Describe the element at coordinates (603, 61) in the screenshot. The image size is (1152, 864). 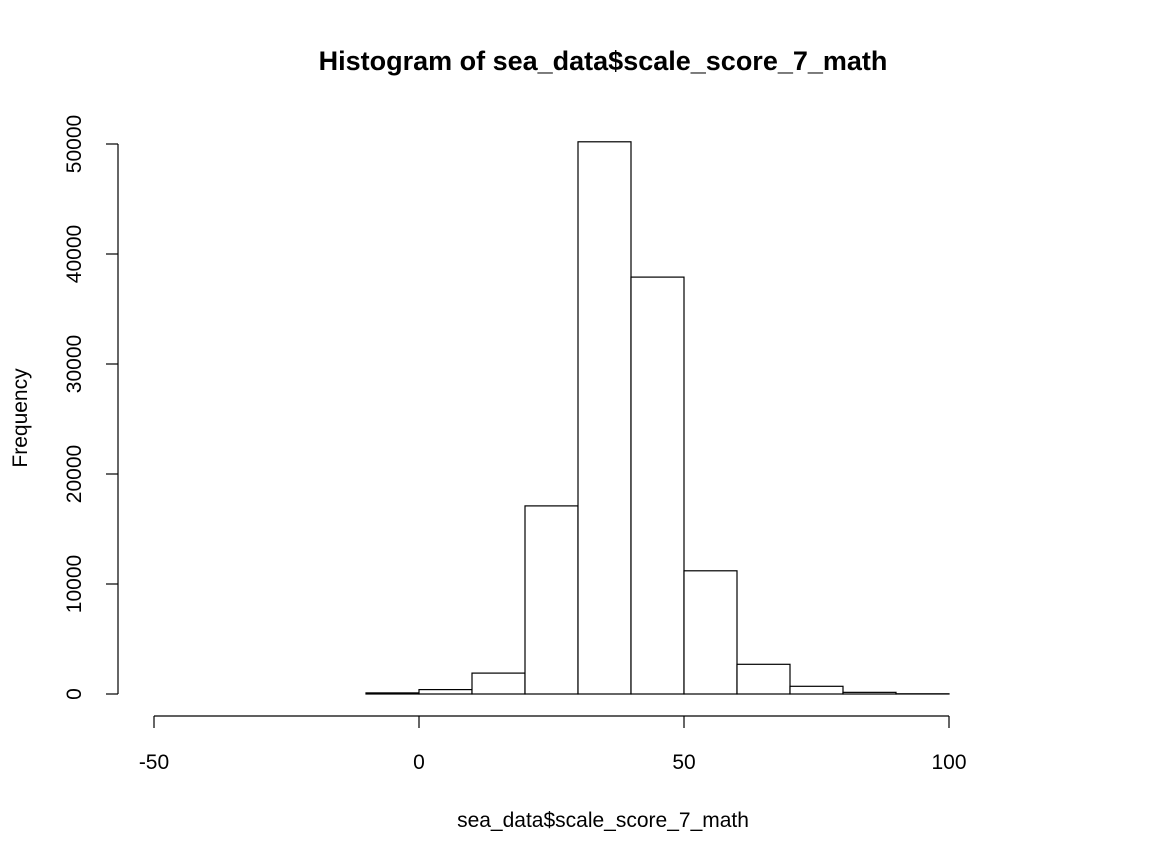
I see `chart-title: Histogram of sea_data$scale_score_7_math` at that location.